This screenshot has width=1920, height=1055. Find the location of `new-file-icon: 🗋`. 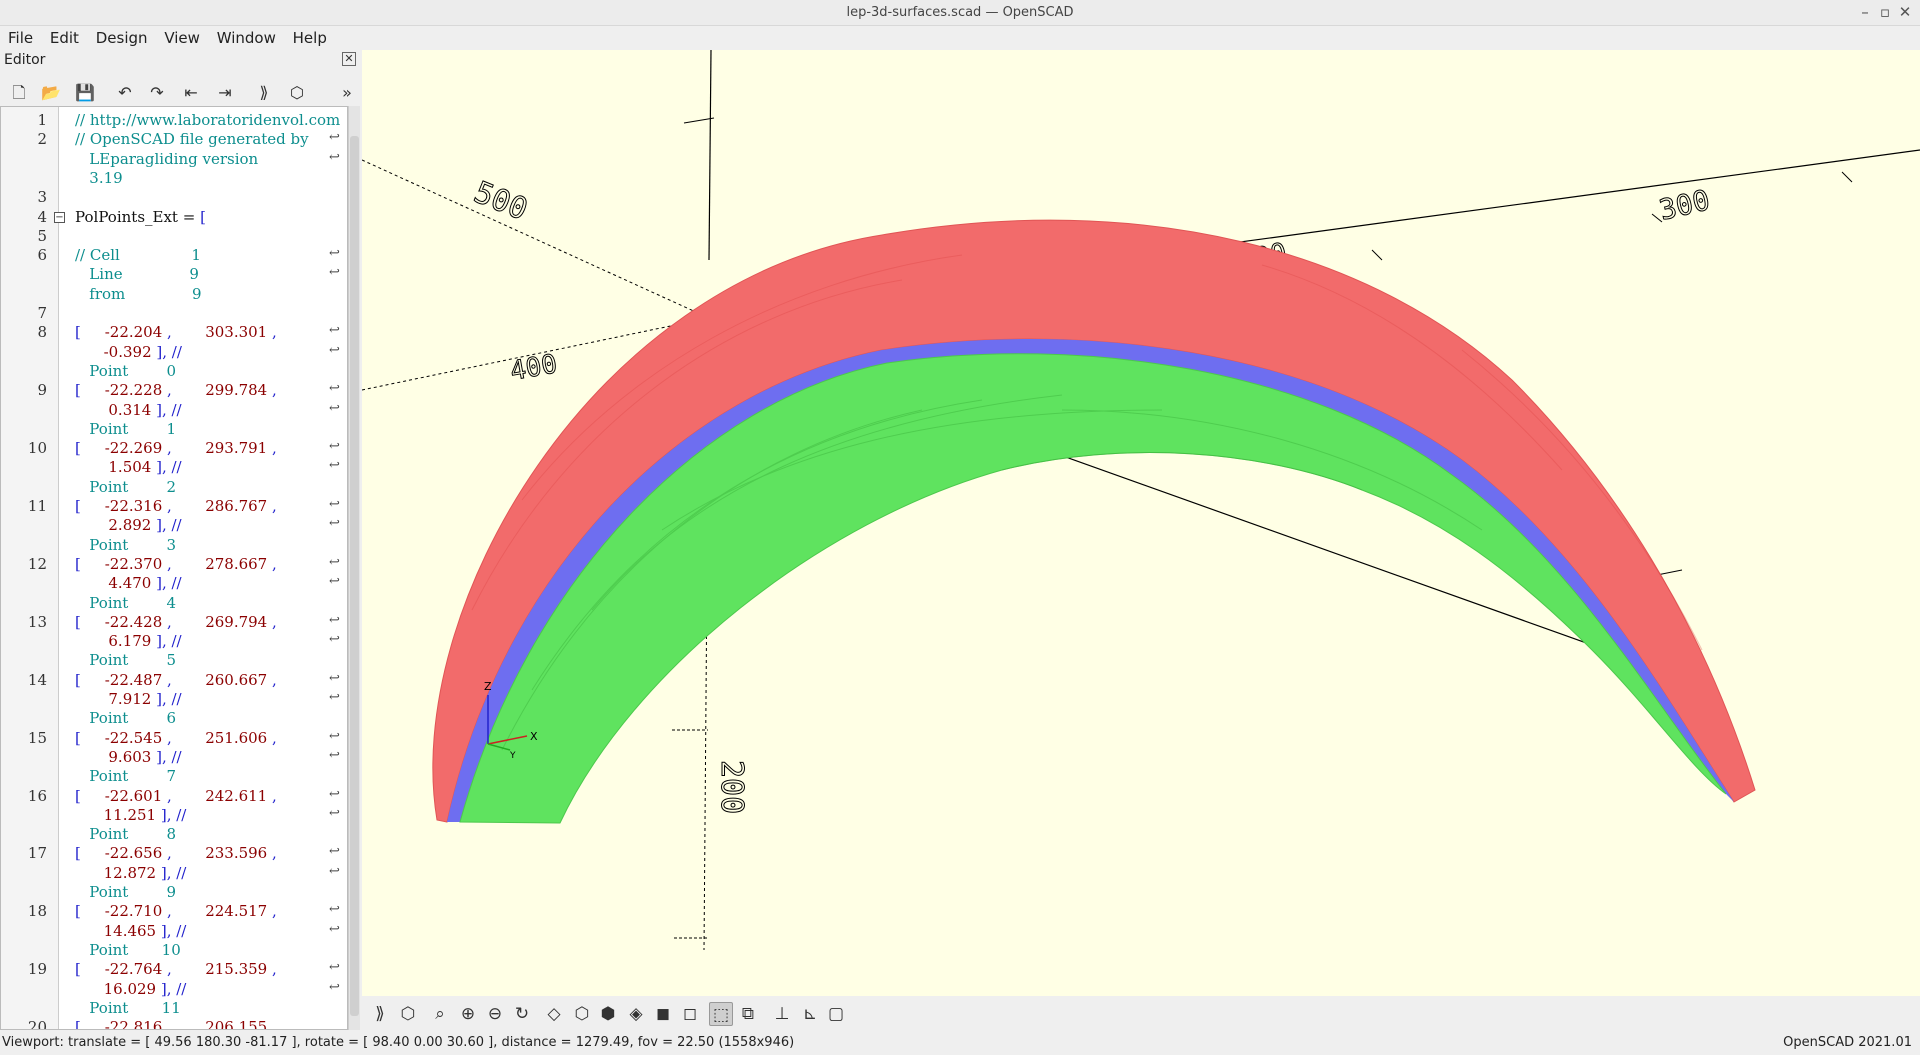

new-file-icon: 🗋 is located at coordinates (19, 92).